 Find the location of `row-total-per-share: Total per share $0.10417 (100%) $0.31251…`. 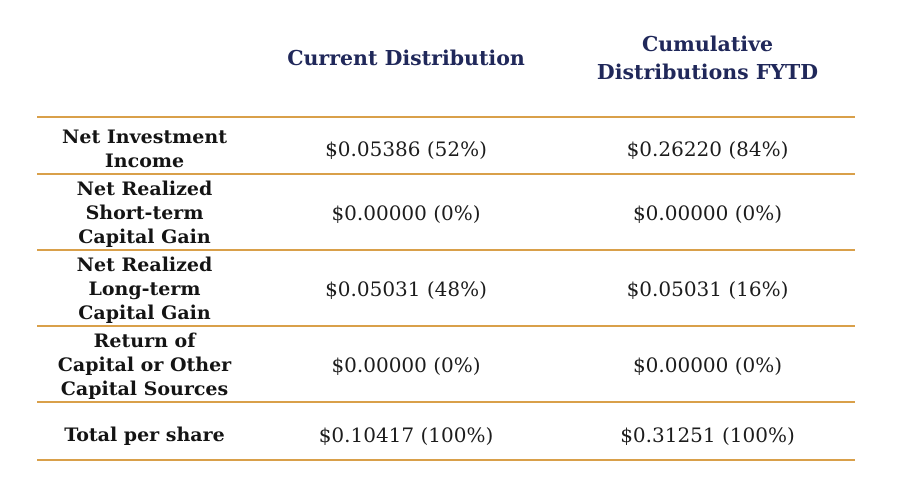

row-total-per-share: Total per share $0.10417 (100%) $0.31251… is located at coordinates (446, 432).